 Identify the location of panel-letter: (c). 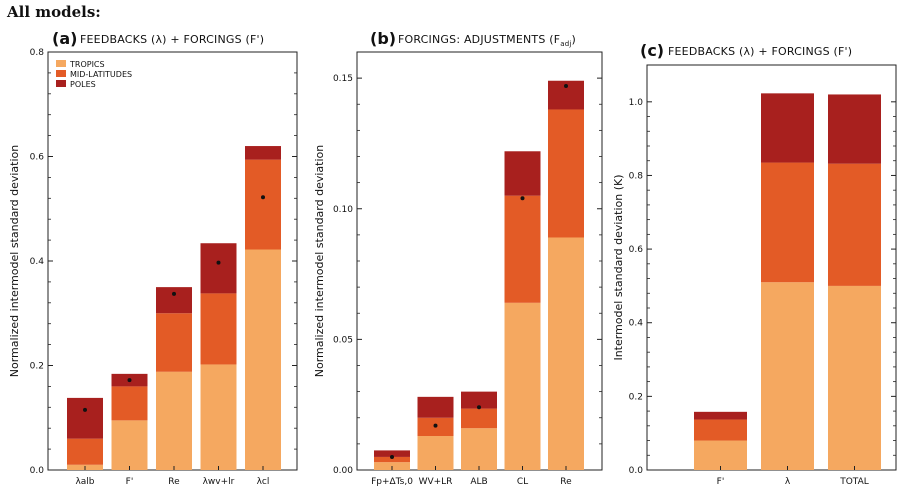
(652, 50).